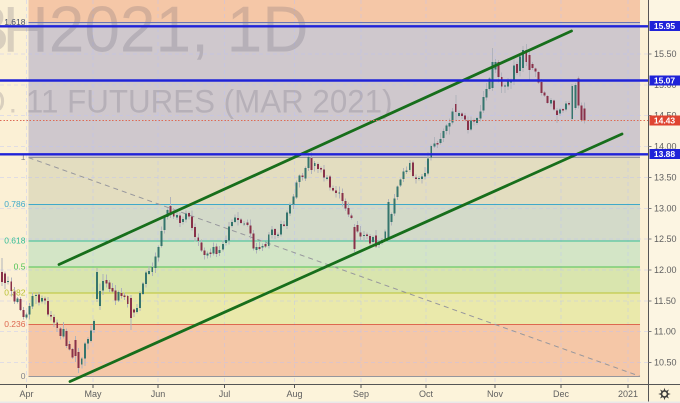 This screenshot has height=403, width=680. I want to click on svg-text: 1, so click(23, 157).